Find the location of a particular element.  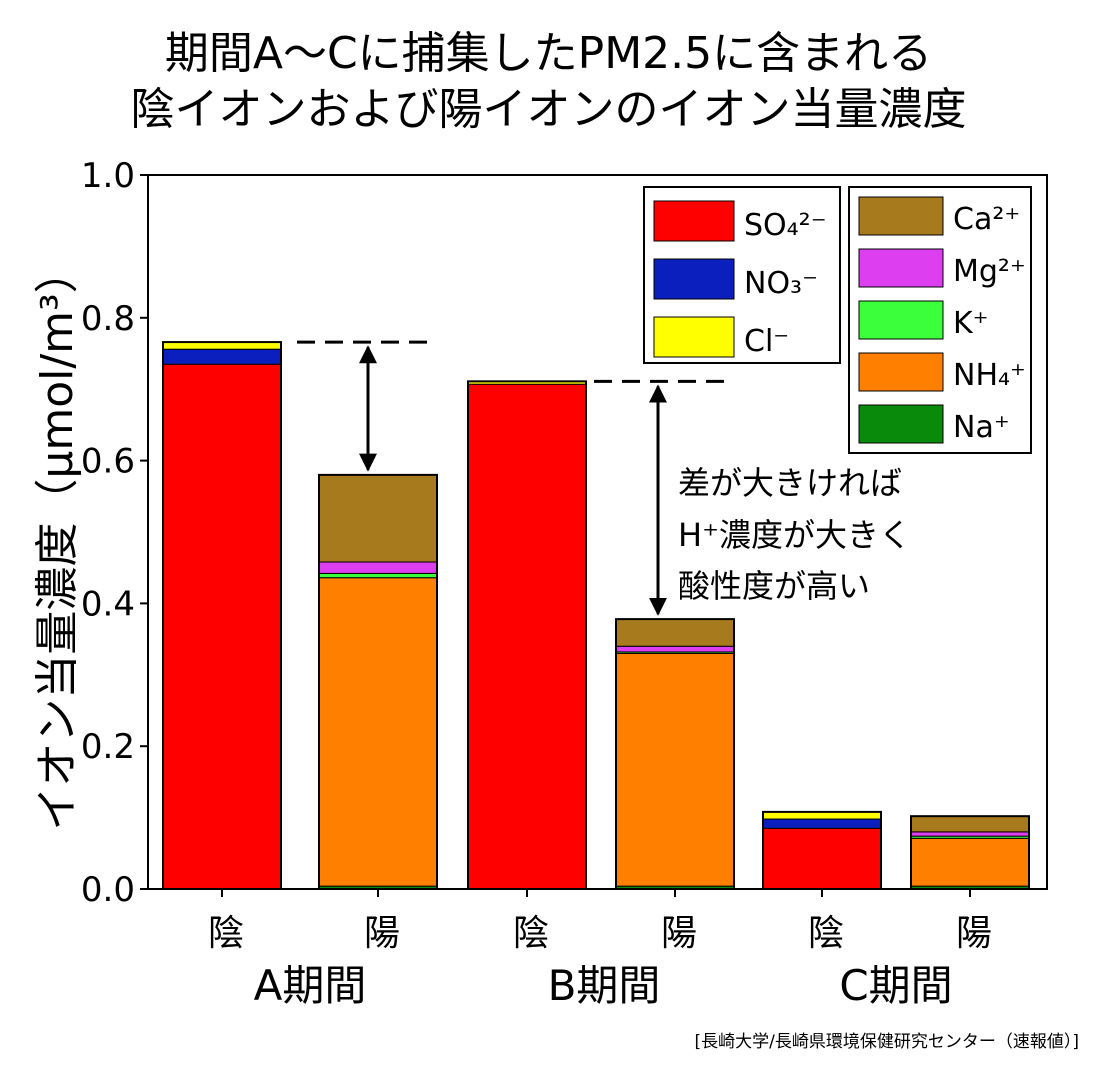

legend-label: NO₃⁻ is located at coordinates (781, 283).